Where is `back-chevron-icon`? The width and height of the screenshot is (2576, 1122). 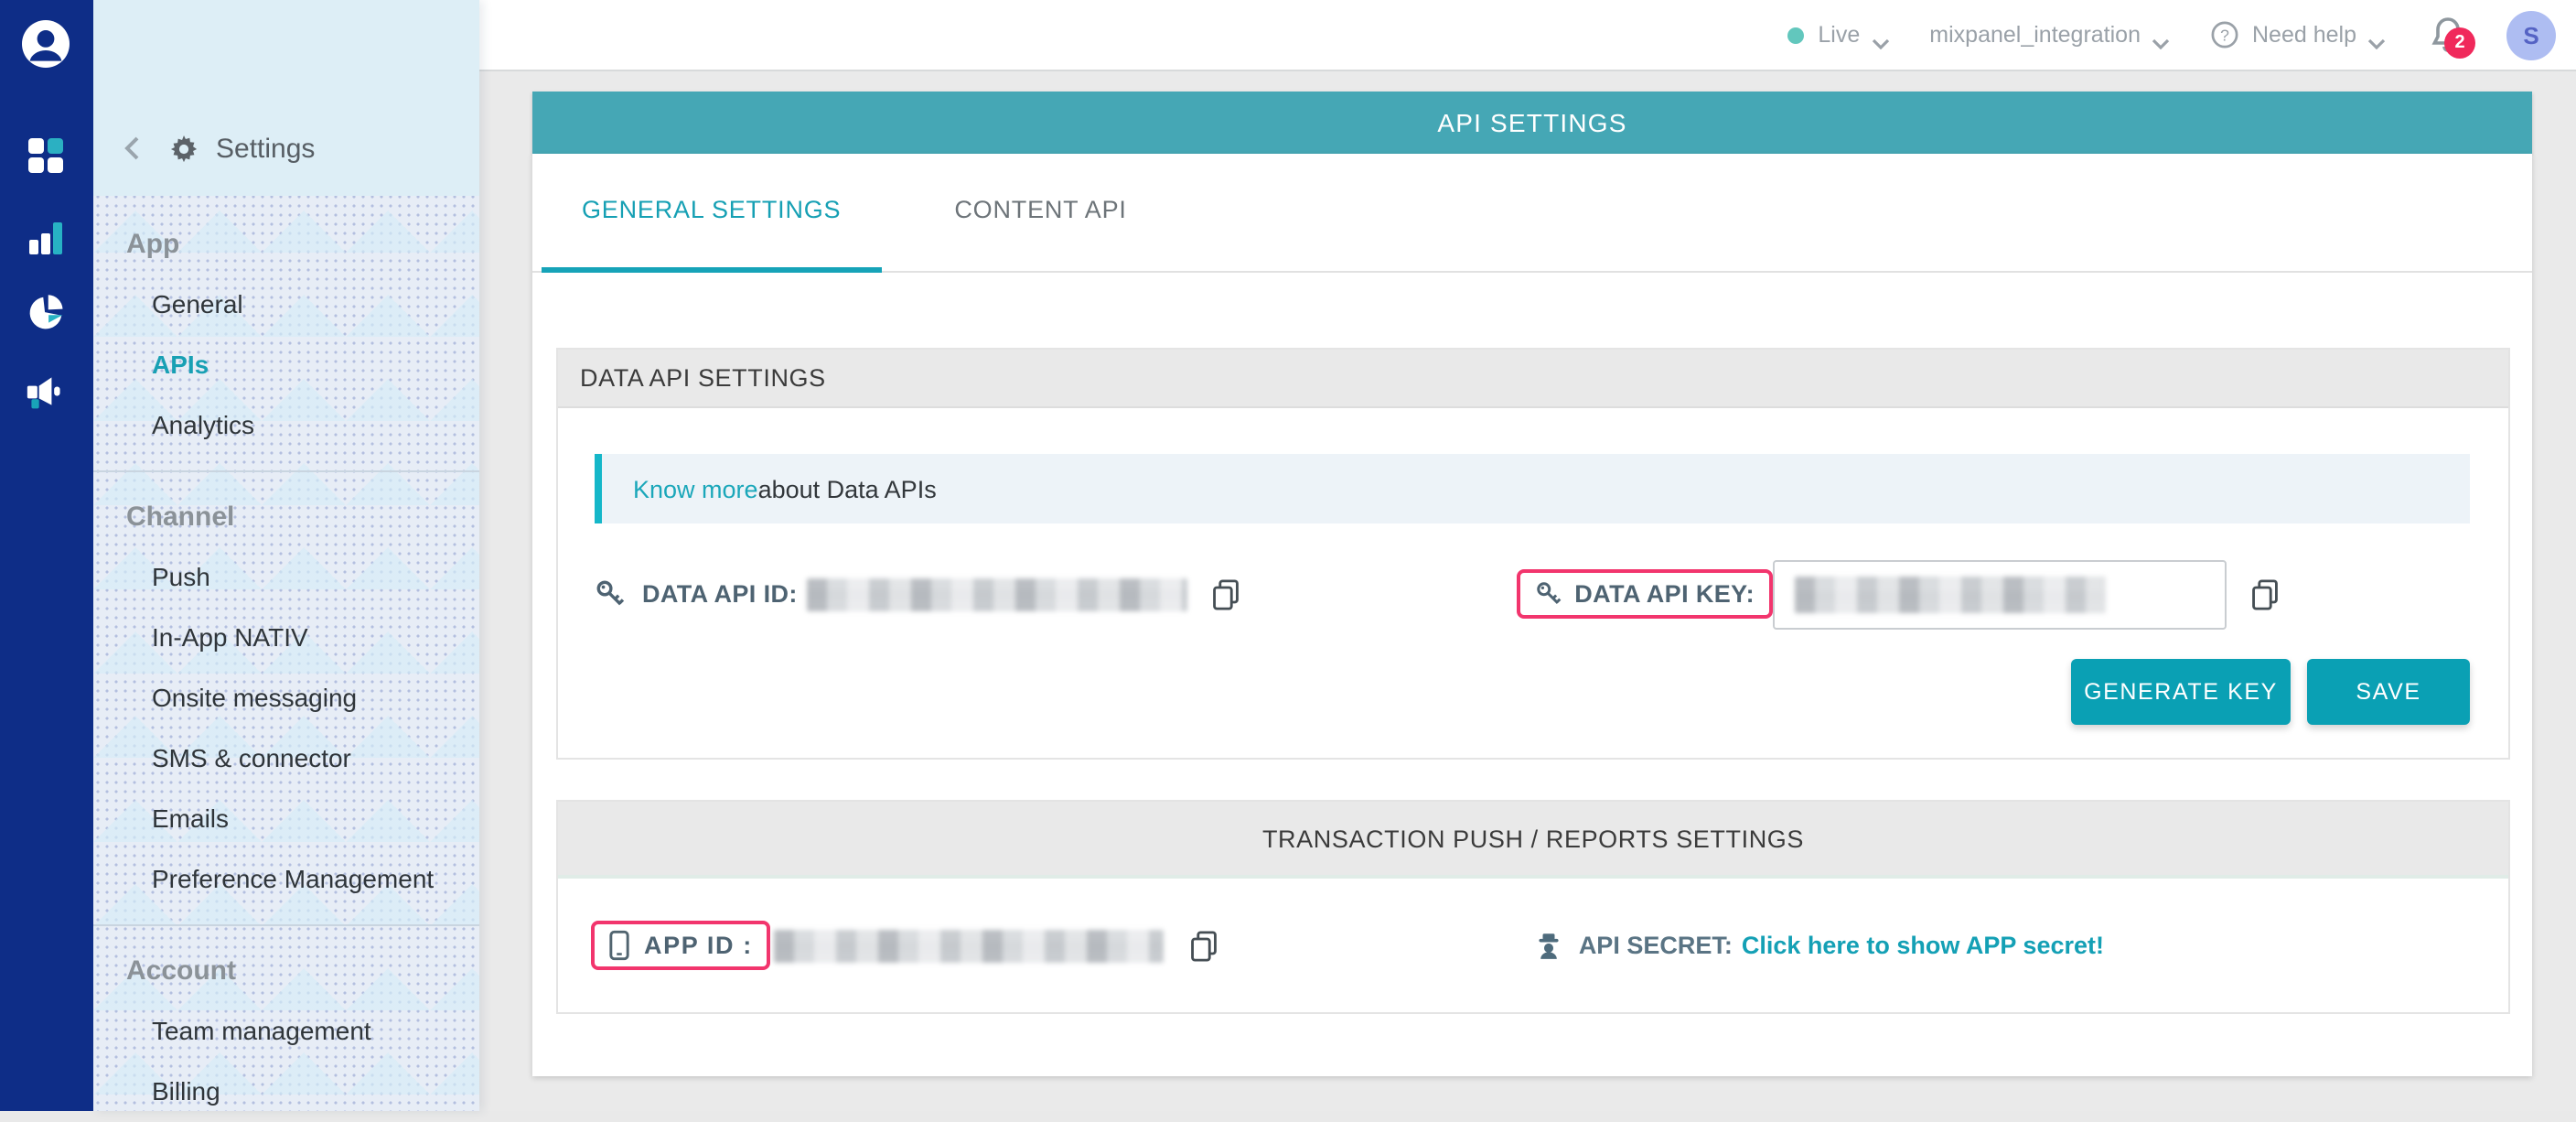 back-chevron-icon is located at coordinates (132, 148).